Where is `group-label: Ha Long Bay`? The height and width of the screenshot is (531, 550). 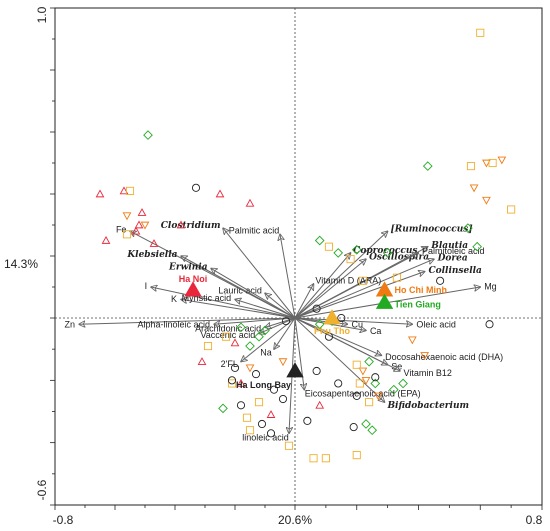 group-label: Ha Long Bay is located at coordinates (263, 385).